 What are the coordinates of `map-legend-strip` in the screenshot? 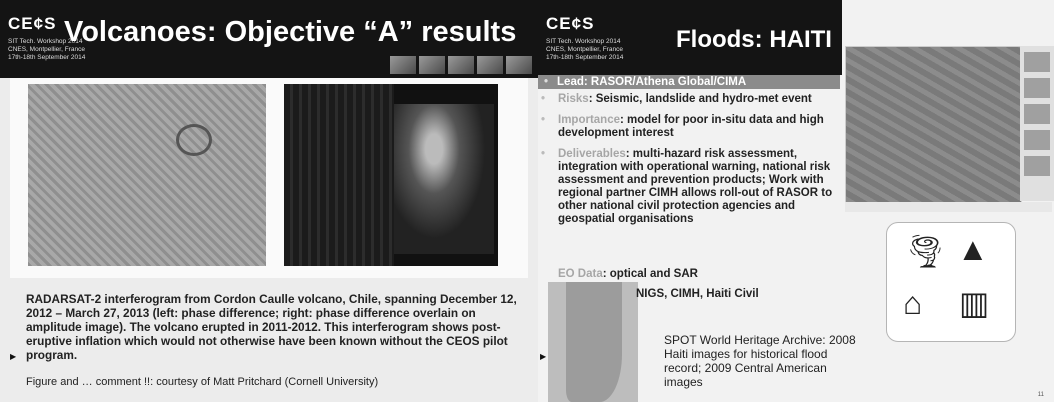 It's located at (1037, 123).